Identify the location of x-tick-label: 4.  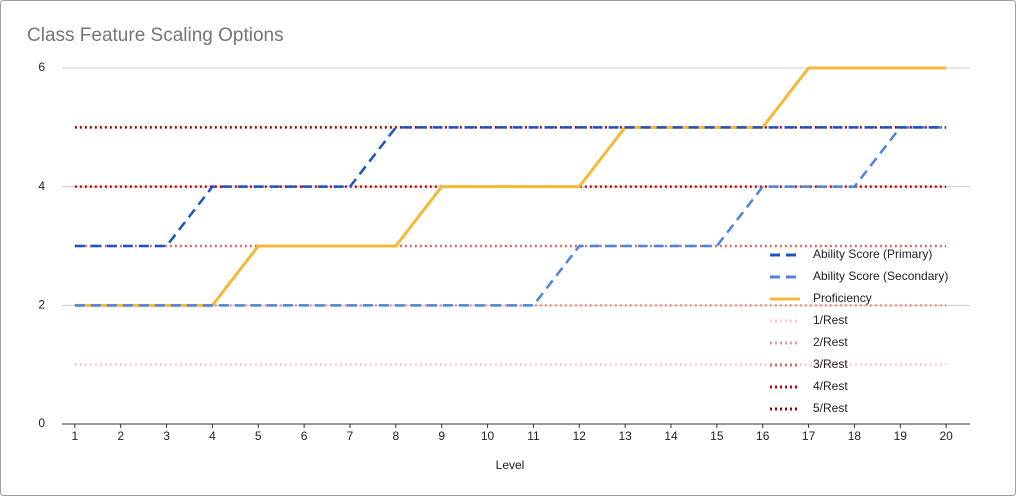
(212, 436).